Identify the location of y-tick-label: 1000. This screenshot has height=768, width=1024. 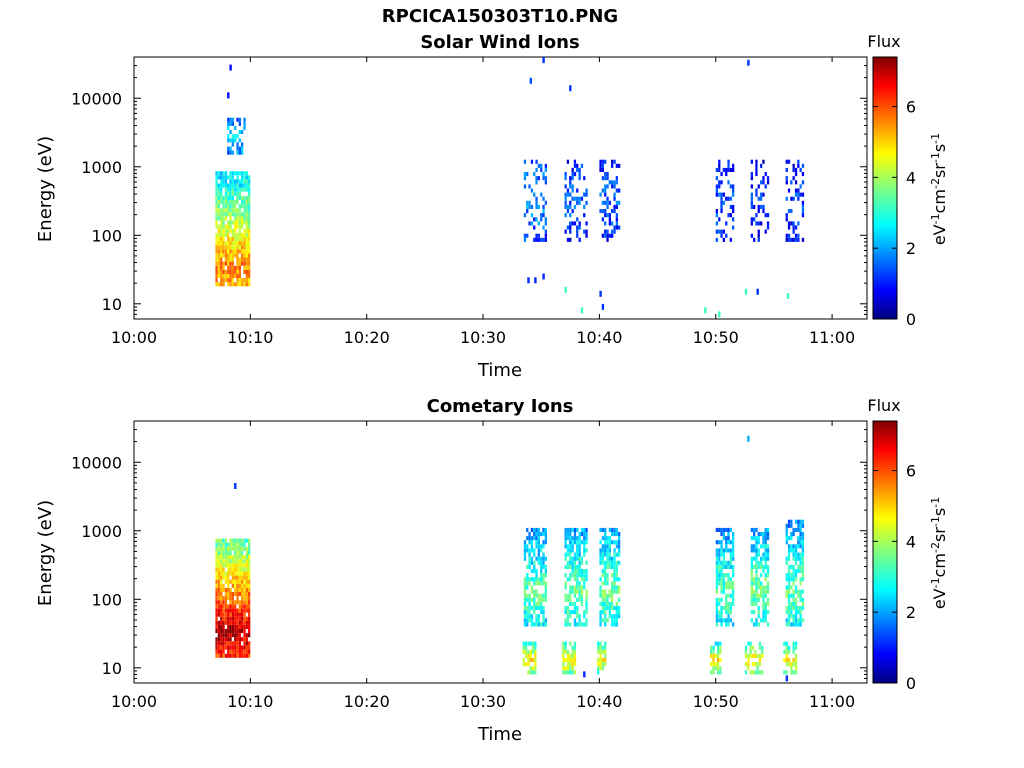
(101, 531).